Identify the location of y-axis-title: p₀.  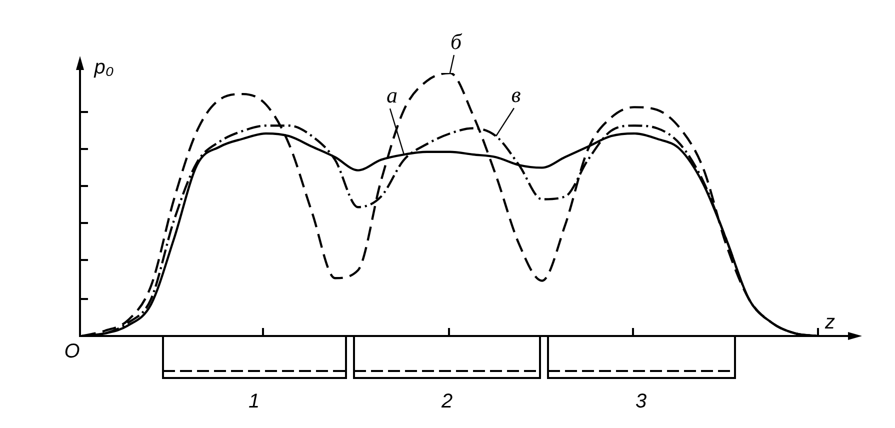
(103, 67).